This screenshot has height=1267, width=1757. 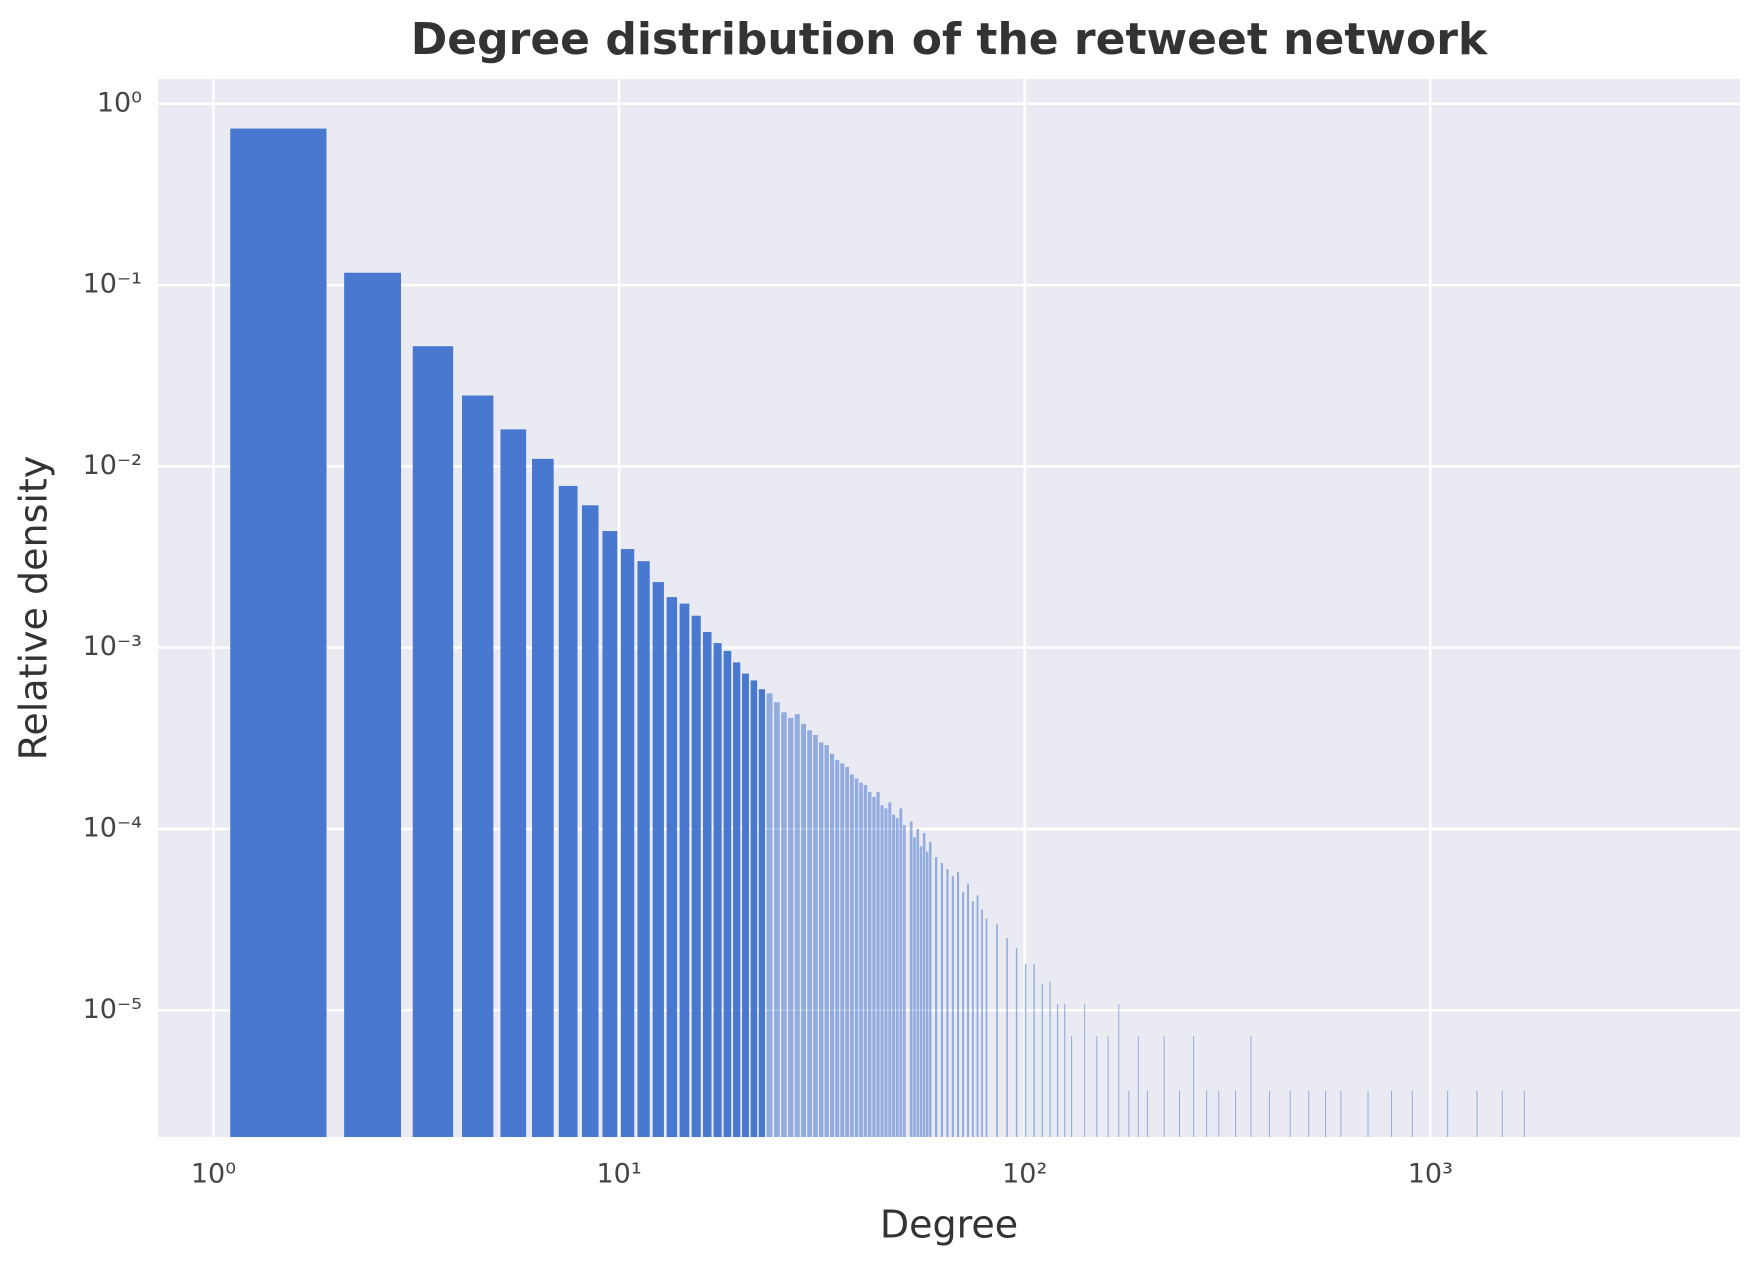 I want to click on y-tick-label: 10⁻², so click(x=112, y=465).